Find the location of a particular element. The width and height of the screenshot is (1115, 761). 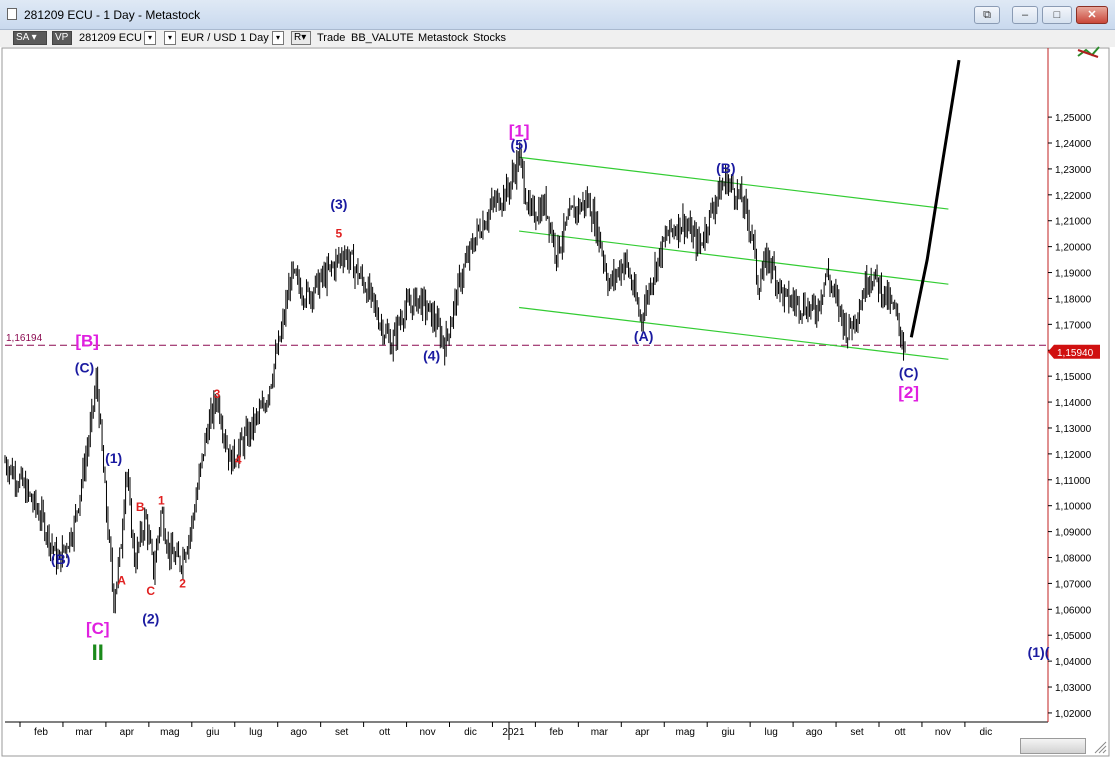

wave-label: 2 is located at coordinates (182, 583).